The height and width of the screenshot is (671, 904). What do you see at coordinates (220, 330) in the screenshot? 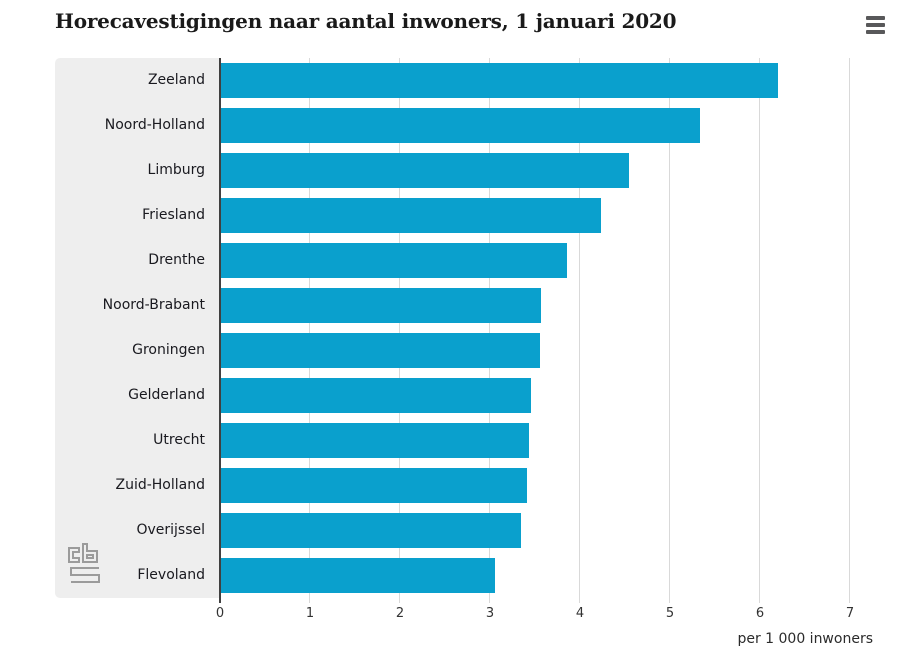
I see `y-axis-line` at bounding box center [220, 330].